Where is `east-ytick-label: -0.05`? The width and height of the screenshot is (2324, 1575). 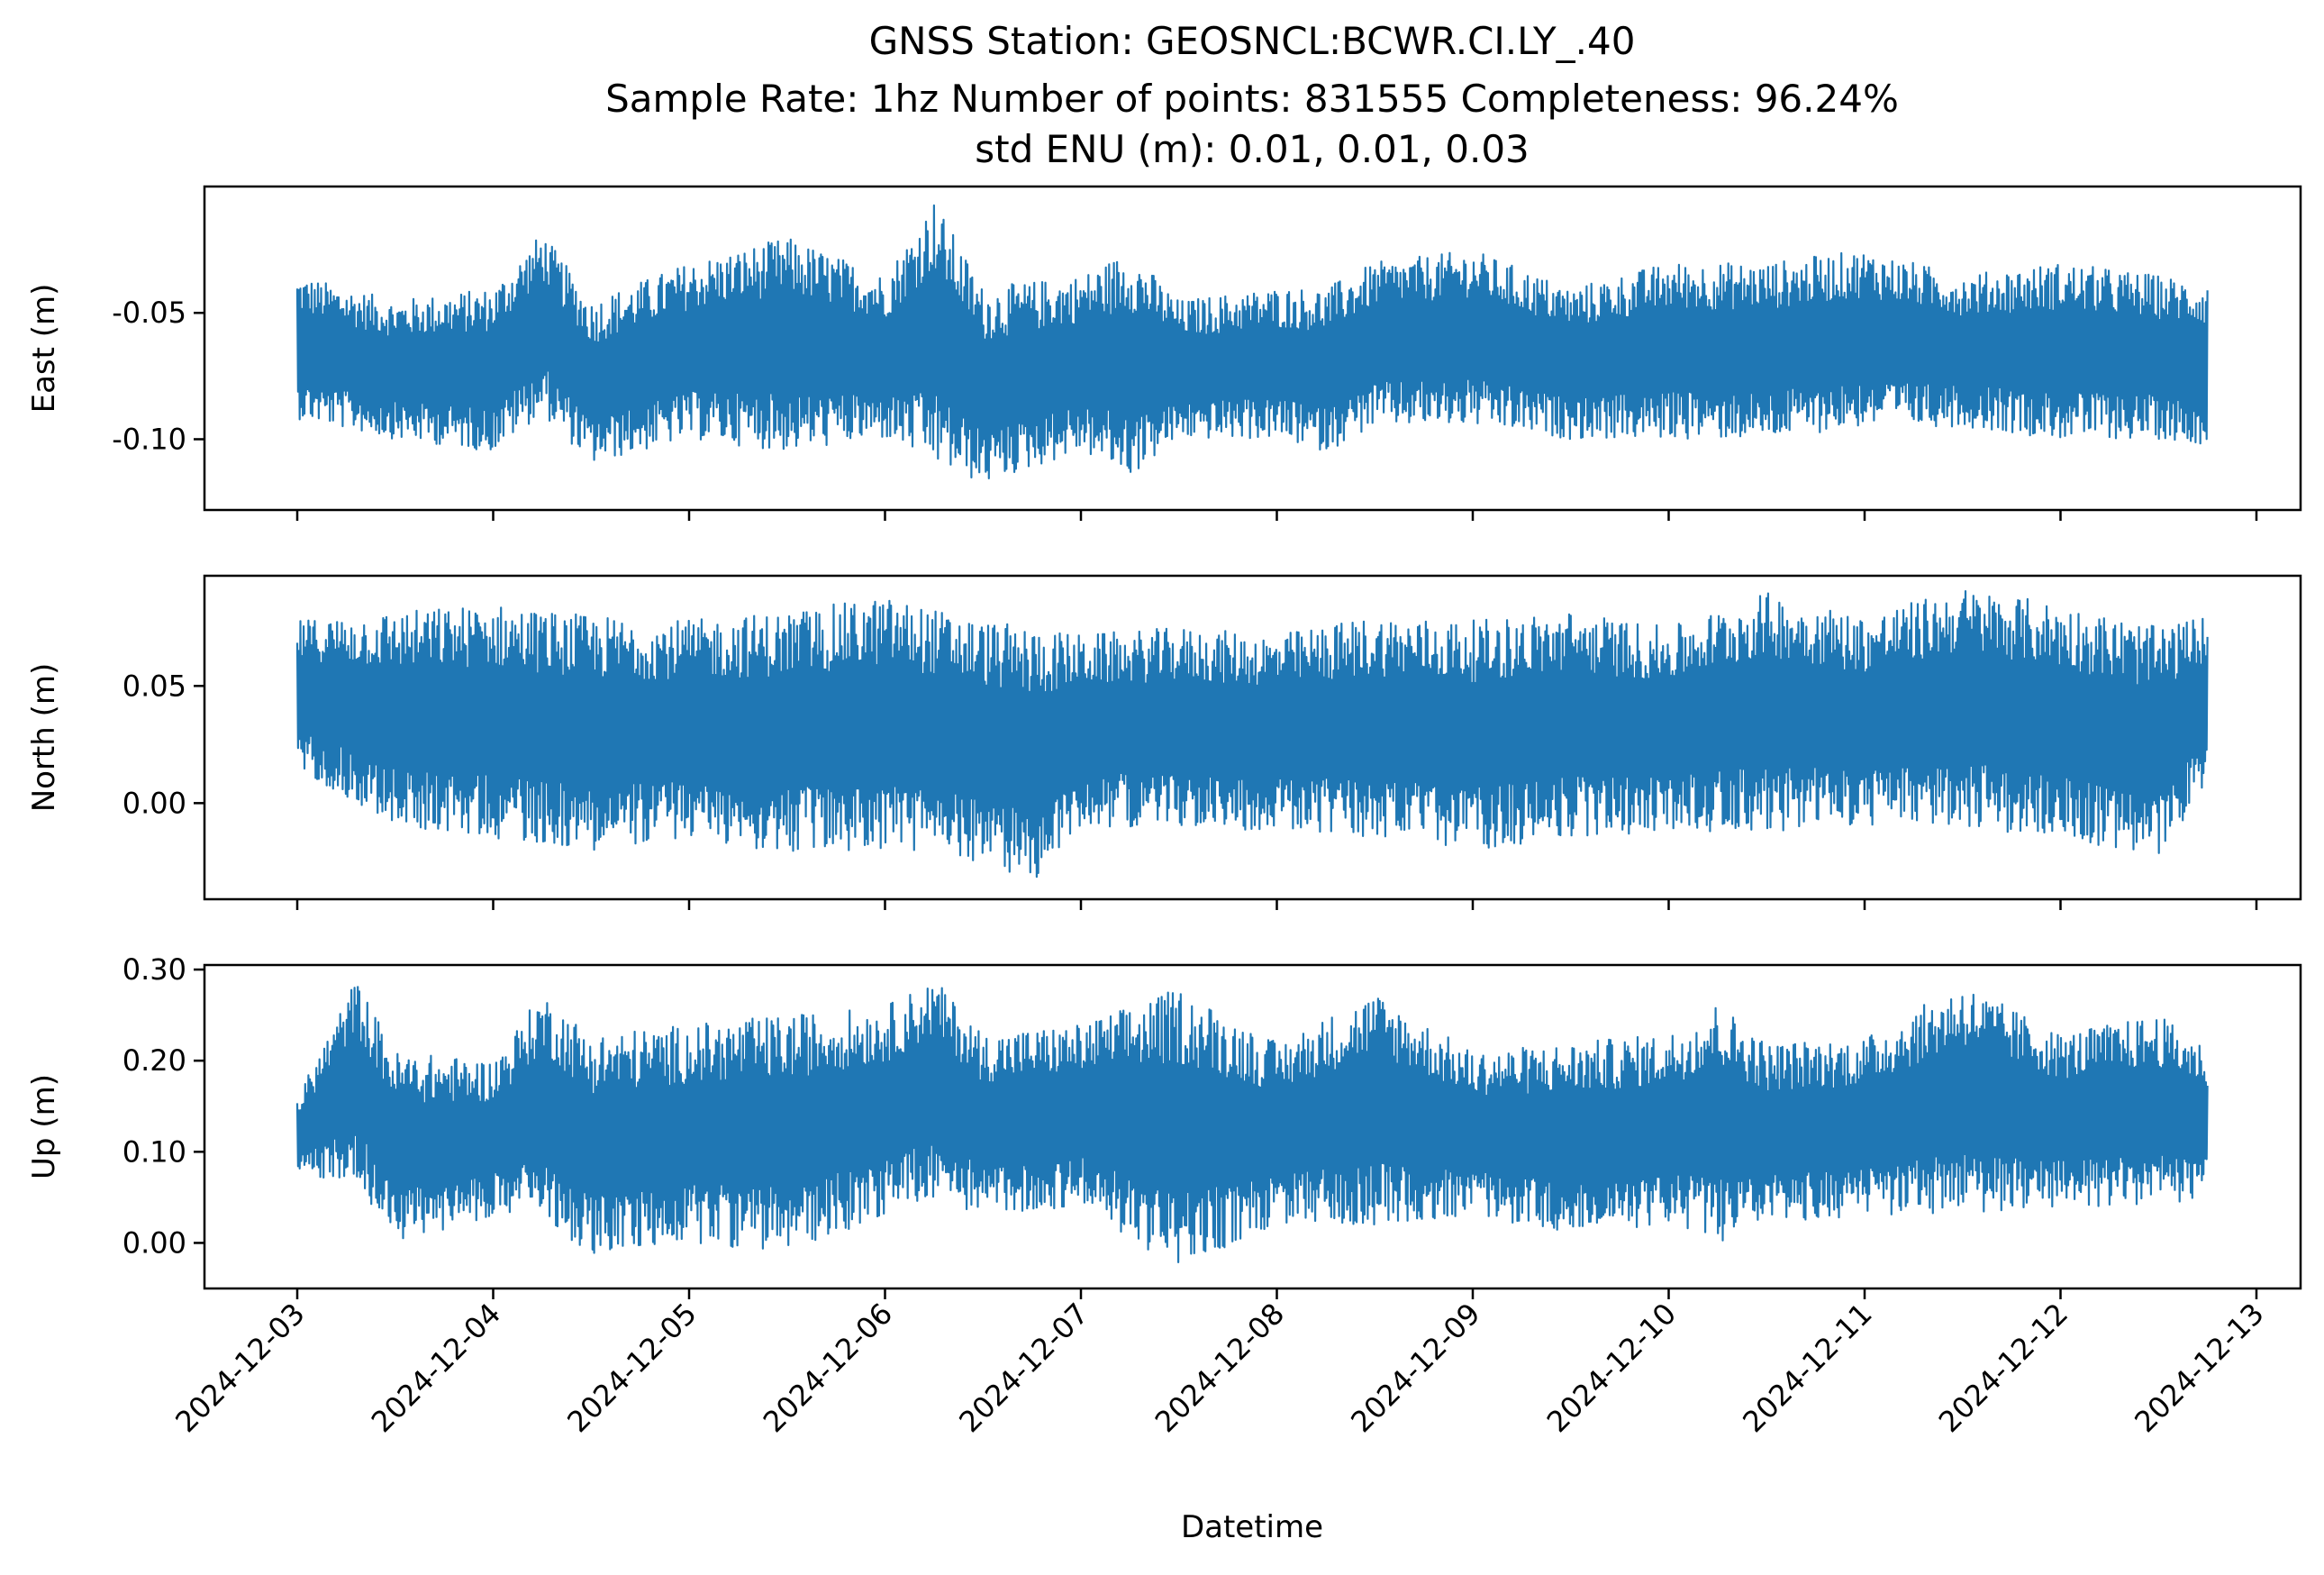
east-ytick-label: -0.05 is located at coordinates (149, 313).